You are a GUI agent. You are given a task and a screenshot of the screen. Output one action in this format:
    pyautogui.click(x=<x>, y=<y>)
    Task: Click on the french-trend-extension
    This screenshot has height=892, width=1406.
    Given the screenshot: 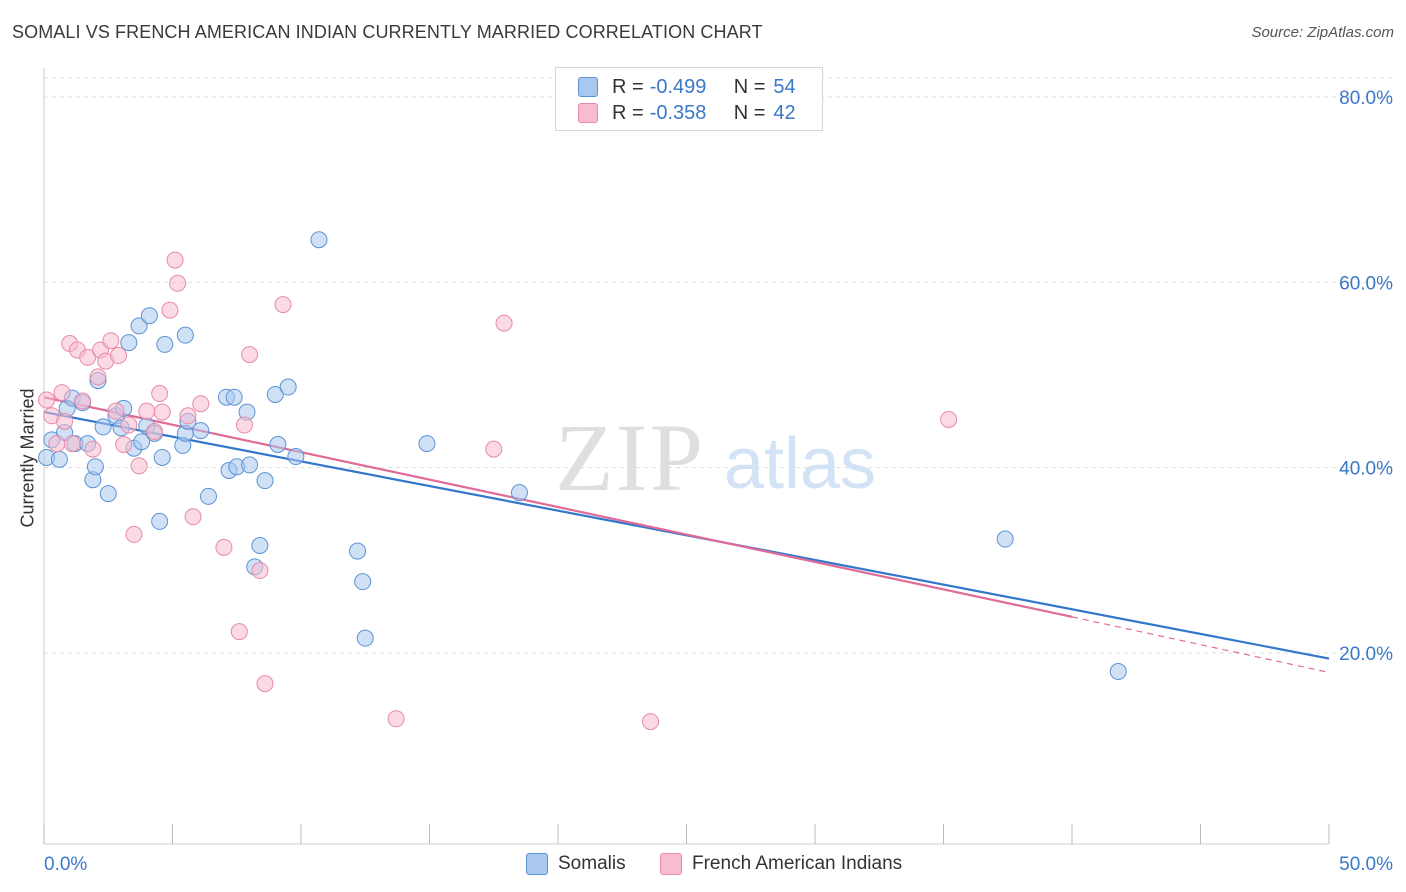 What is the action you would take?
    pyautogui.click(x=1200, y=645)
    